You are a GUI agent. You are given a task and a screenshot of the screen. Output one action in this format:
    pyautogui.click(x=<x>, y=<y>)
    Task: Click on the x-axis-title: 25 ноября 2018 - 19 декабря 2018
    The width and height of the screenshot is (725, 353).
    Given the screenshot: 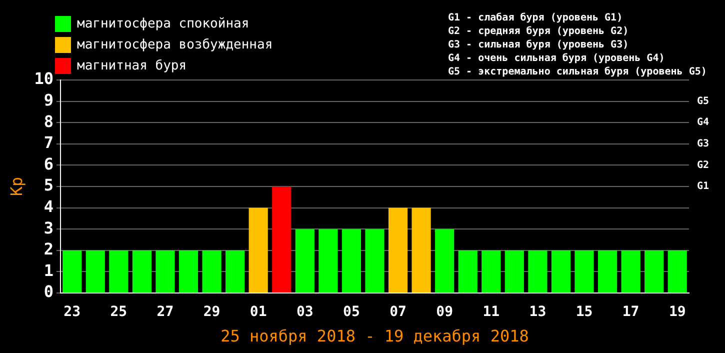 What is the action you would take?
    pyautogui.click(x=374, y=336)
    